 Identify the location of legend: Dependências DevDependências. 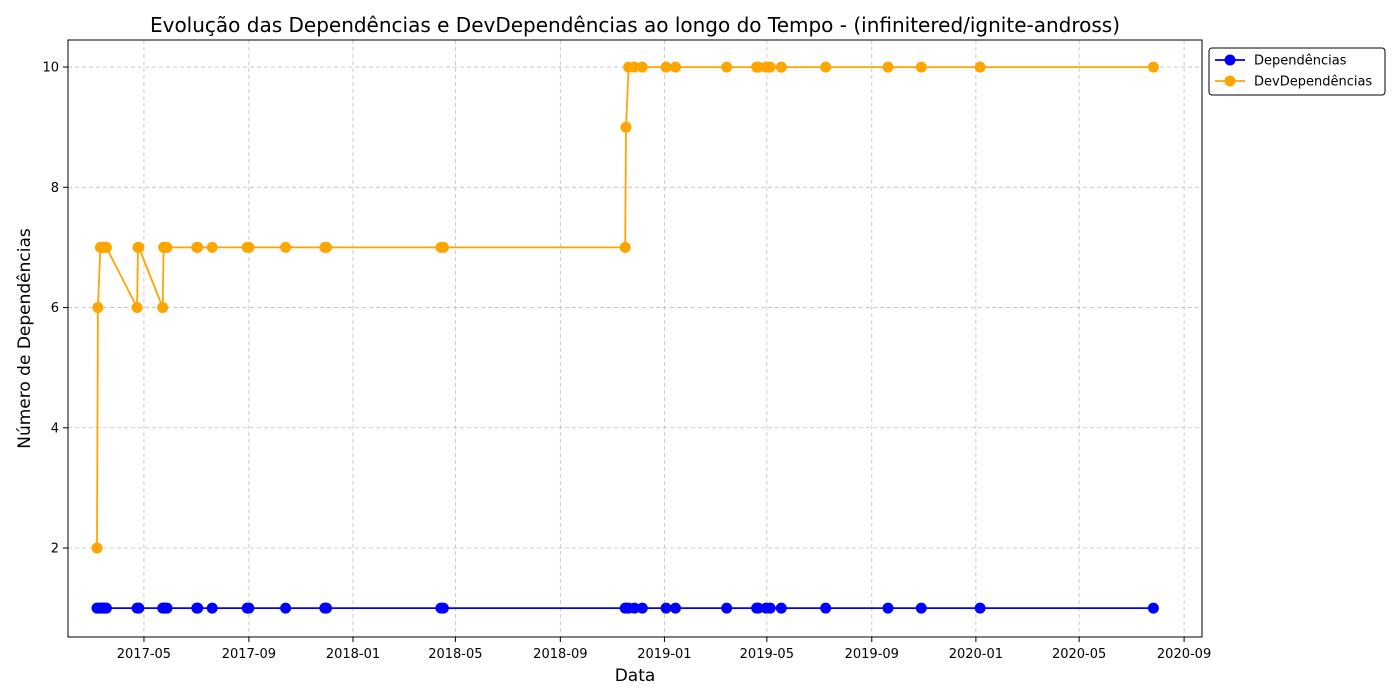
(1297, 71).